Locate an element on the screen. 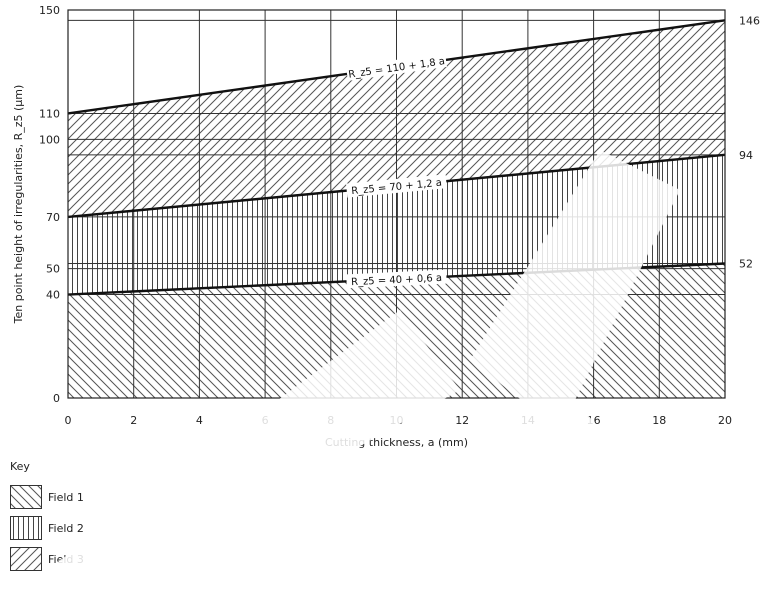 This screenshot has height=604, width=769. equation-label-group-1: R_z5 = 40 + 0,6 a is located at coordinates (396, 279).